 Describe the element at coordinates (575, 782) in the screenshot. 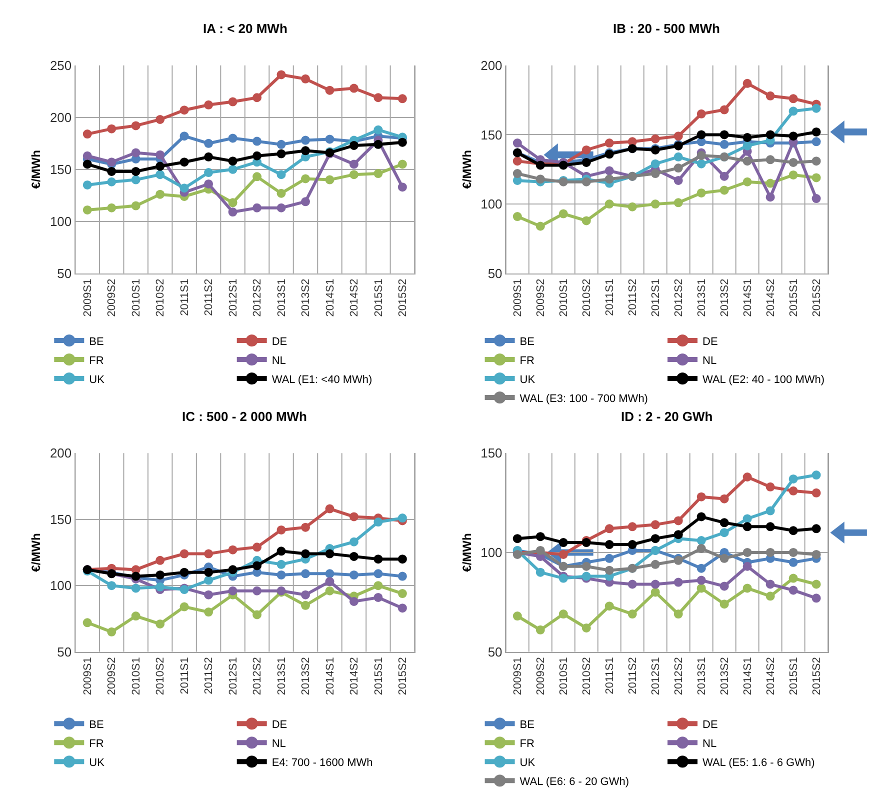

I see `legend-label: WAL (E6: 6 - 20 GWh)` at that location.